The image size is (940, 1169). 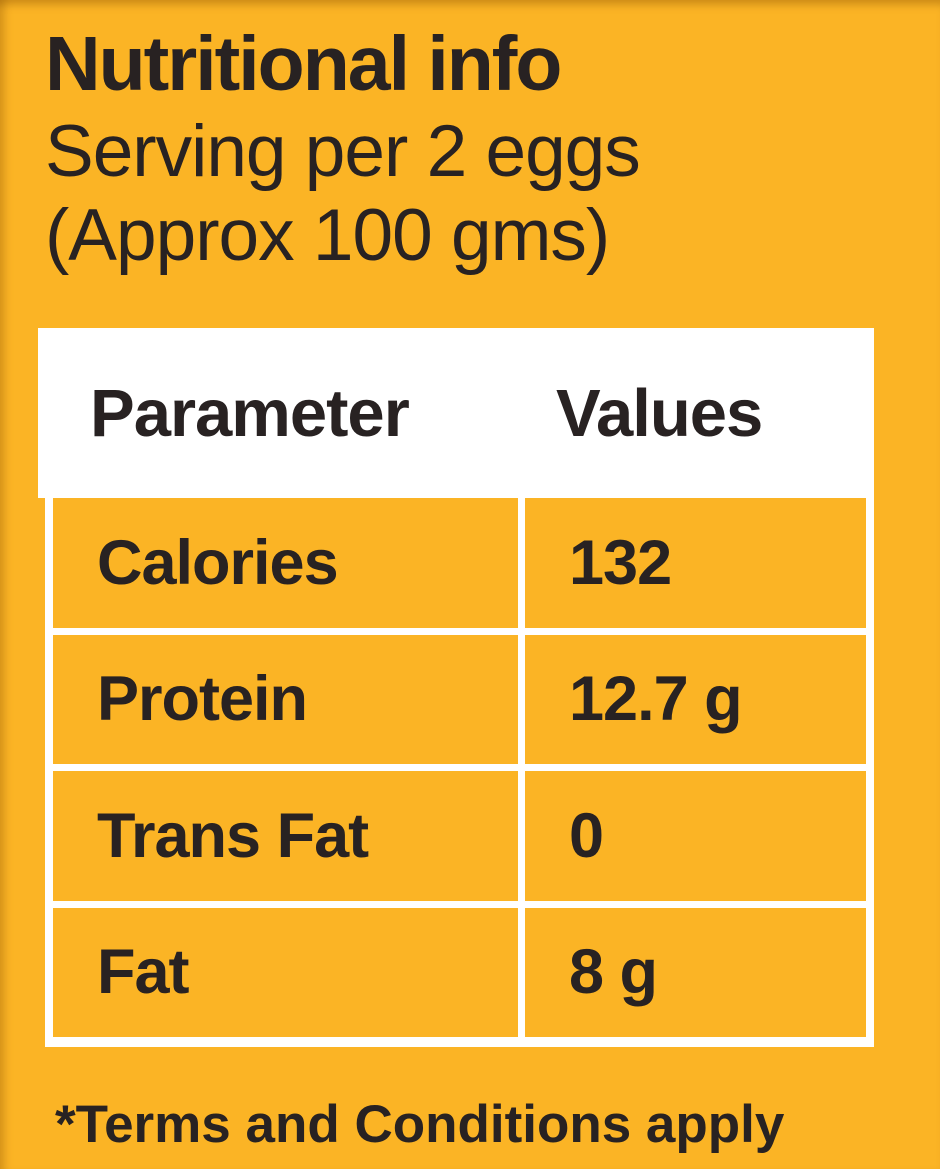 What do you see at coordinates (250, 413) in the screenshot?
I see `column-header-parameter: Parameter` at bounding box center [250, 413].